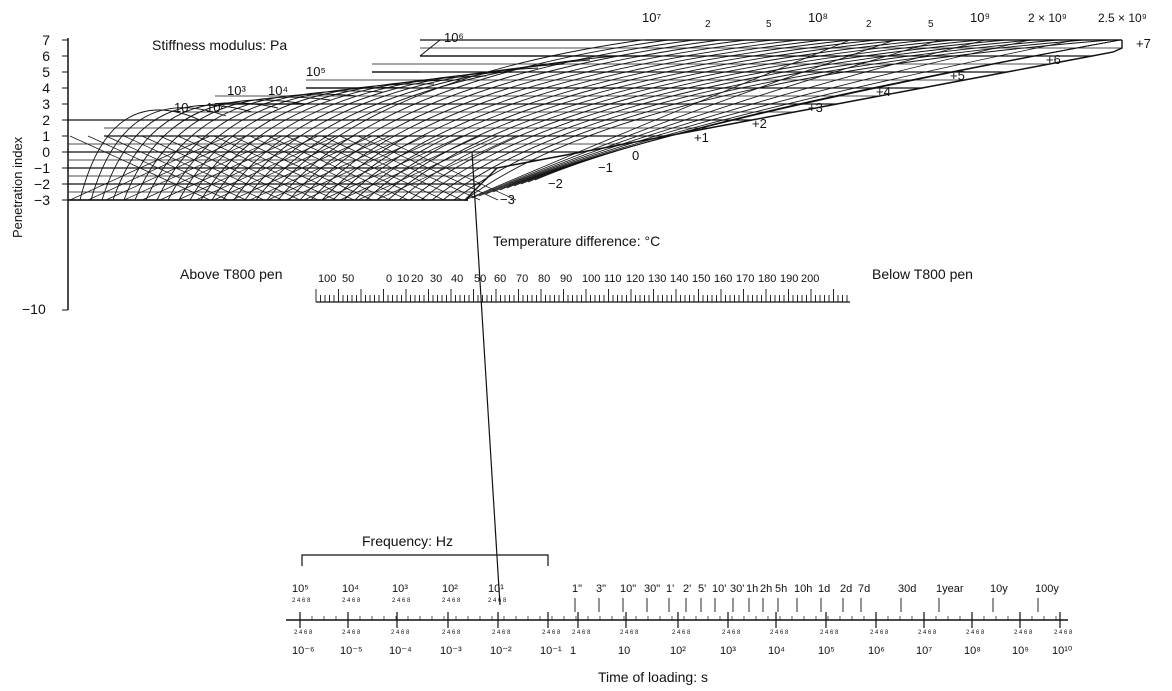 This screenshot has width=1172, height=691. Describe the element at coordinates (231, 274) in the screenshot. I see `above-t800-label: Above T800 pen` at that location.